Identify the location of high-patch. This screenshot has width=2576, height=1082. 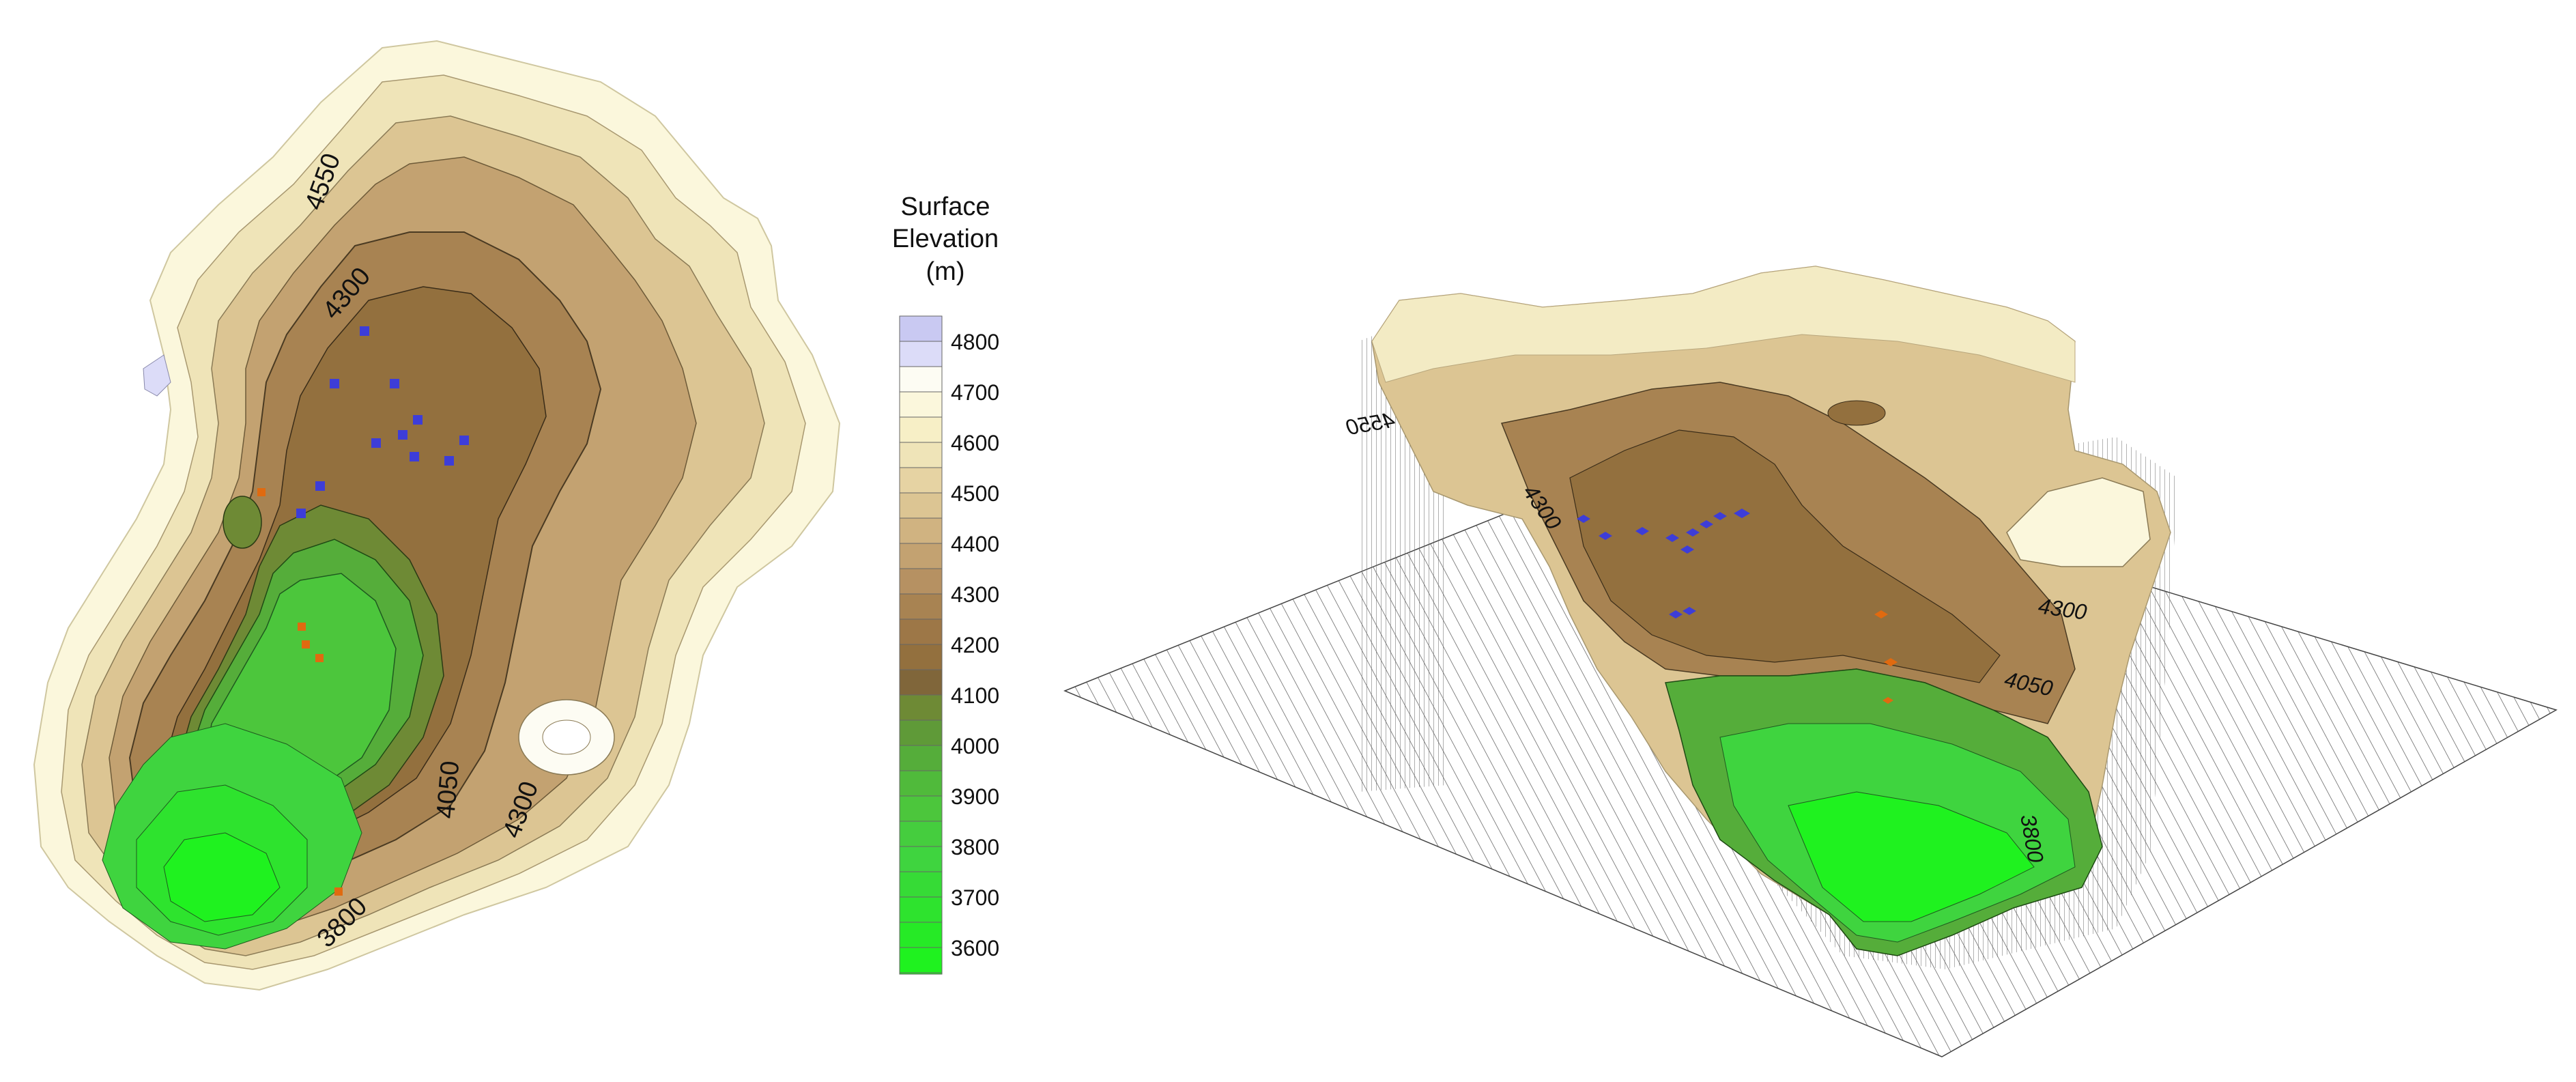
(157, 375).